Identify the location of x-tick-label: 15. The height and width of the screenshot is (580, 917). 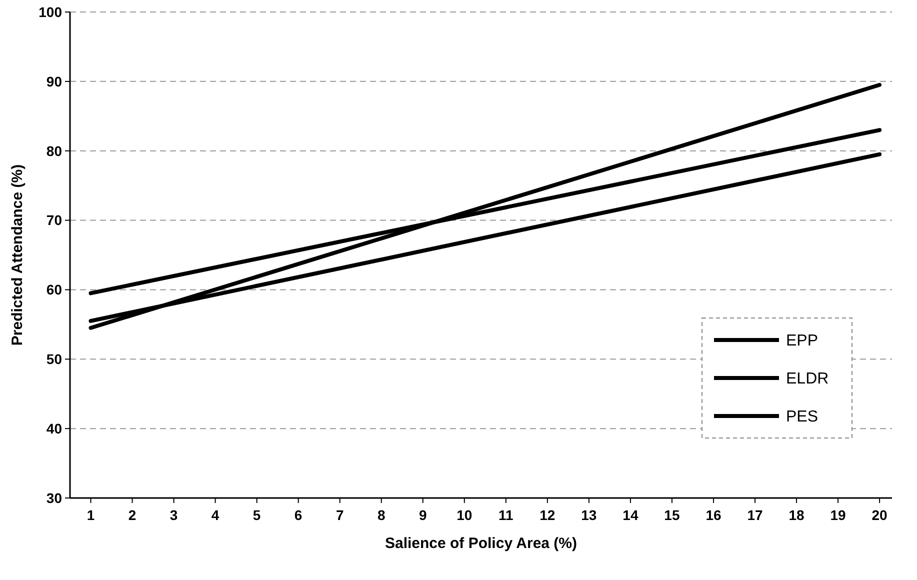
(672, 515).